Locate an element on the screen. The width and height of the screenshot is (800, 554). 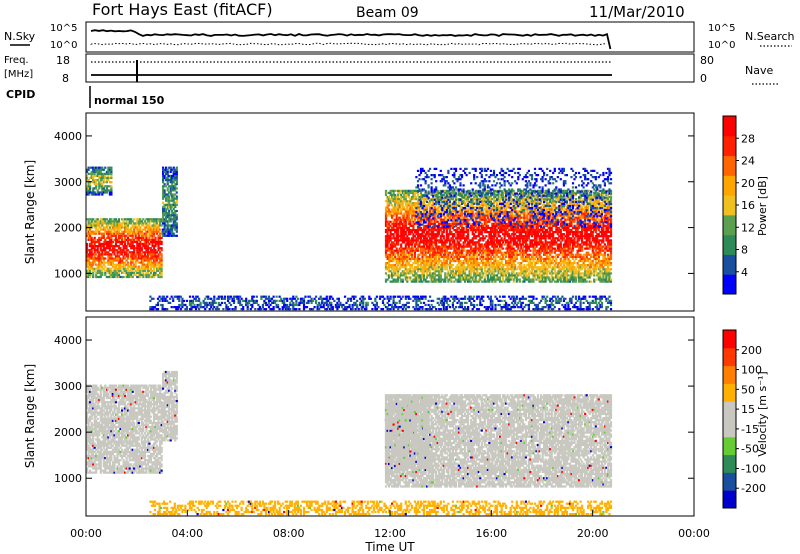
nsky-label: N.Sky is located at coordinates (20, 36).